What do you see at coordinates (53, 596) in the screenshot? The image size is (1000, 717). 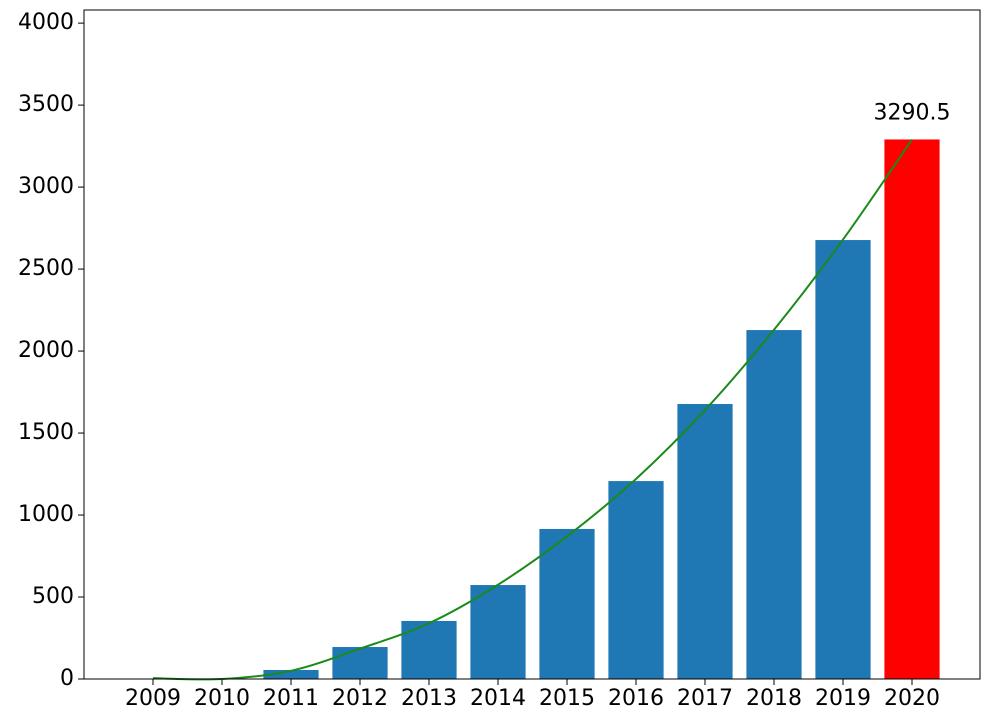 I see `y-tick-label: 500` at bounding box center [53, 596].